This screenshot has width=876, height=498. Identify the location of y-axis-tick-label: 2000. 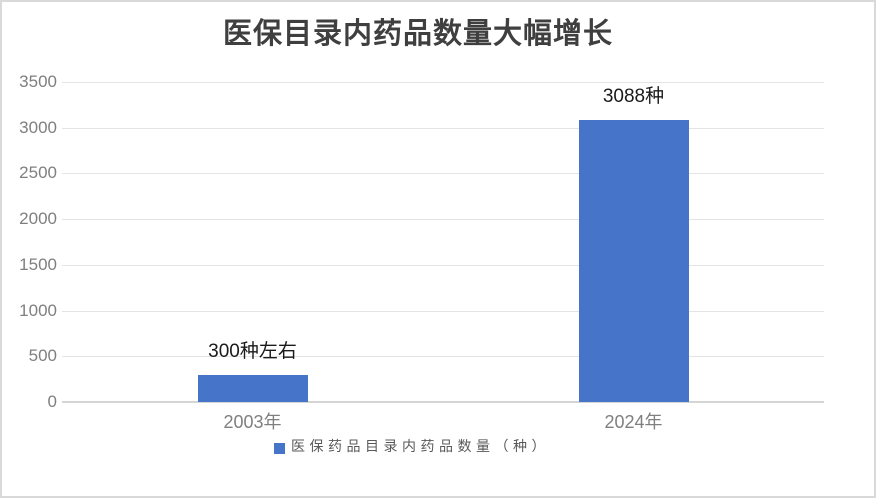
(38, 219).